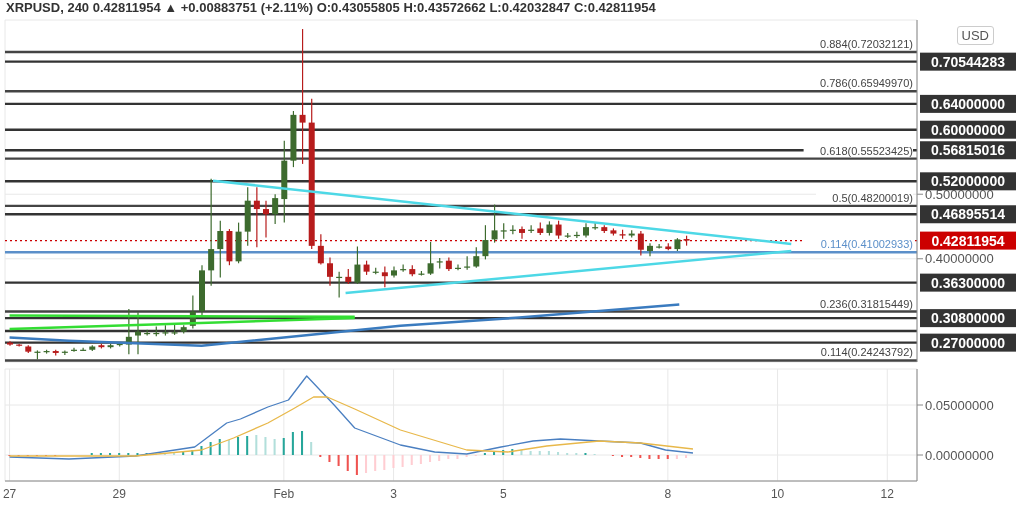  I want to click on ref-line-label: 0.884(0.72032121), so click(866, 44).